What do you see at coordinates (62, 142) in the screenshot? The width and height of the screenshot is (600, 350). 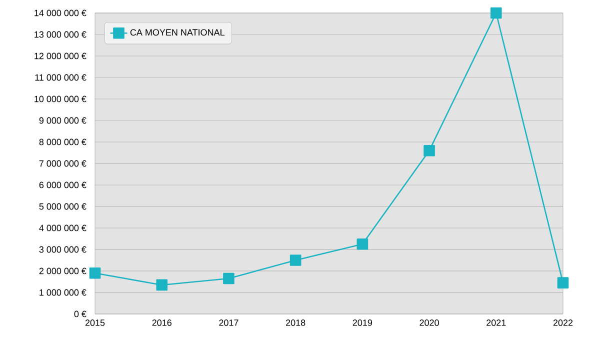 I see `y-tick-label: 8 000 000 €` at bounding box center [62, 142].